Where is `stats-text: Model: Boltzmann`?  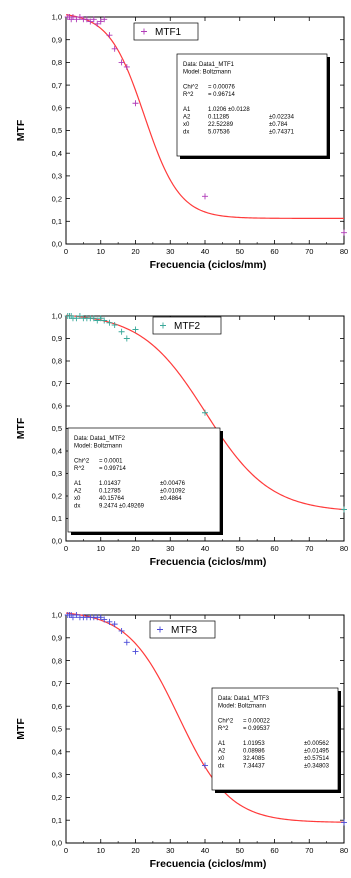
stats-text: Model: Boltzmann is located at coordinates (98, 447).